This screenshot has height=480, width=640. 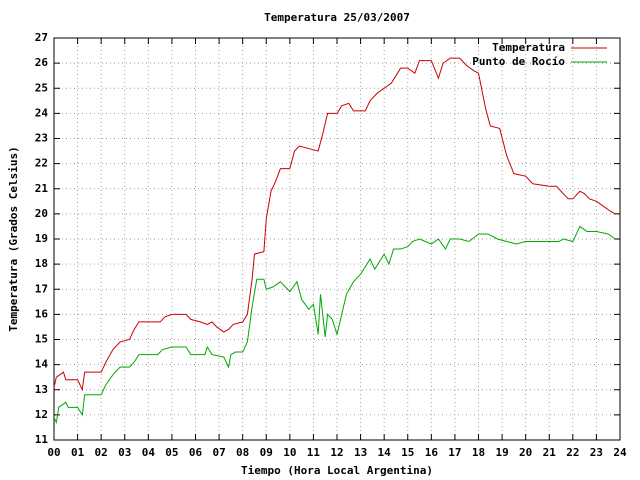 What do you see at coordinates (124, 452) in the screenshot?
I see `x-tick-label: 03` at bounding box center [124, 452].